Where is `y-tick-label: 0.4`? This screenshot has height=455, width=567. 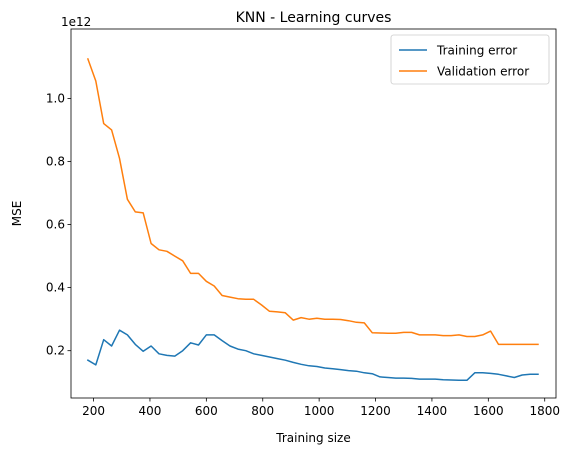 y-tick-label: 0.4 is located at coordinates (55, 288).